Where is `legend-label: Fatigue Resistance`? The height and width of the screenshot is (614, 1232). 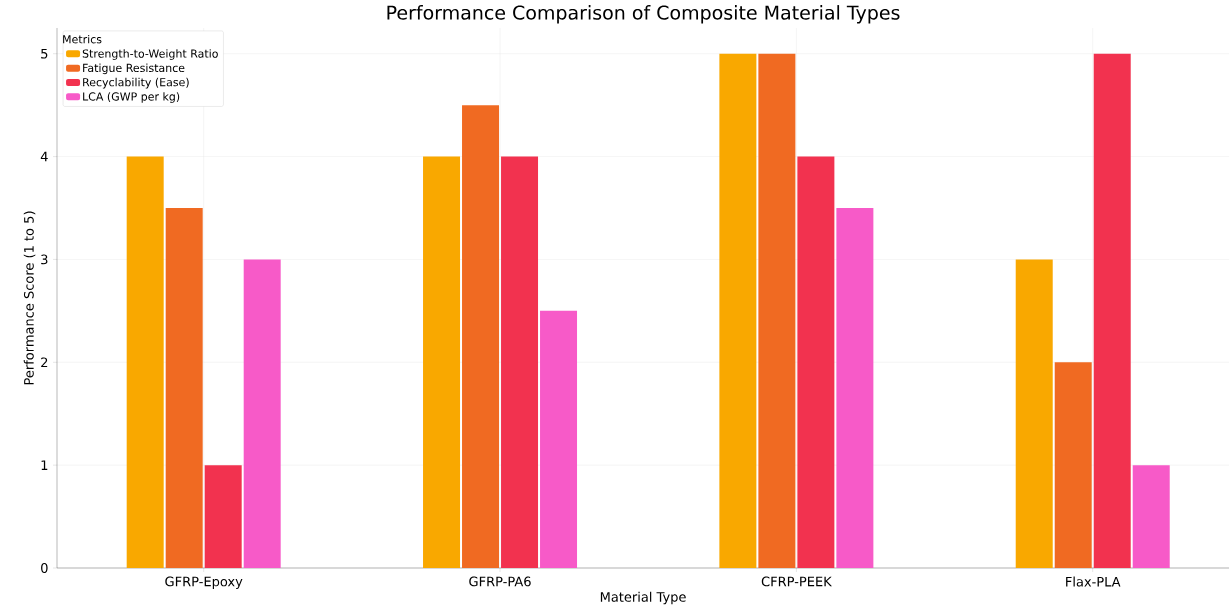 legend-label: Fatigue Resistance is located at coordinates (134, 69).